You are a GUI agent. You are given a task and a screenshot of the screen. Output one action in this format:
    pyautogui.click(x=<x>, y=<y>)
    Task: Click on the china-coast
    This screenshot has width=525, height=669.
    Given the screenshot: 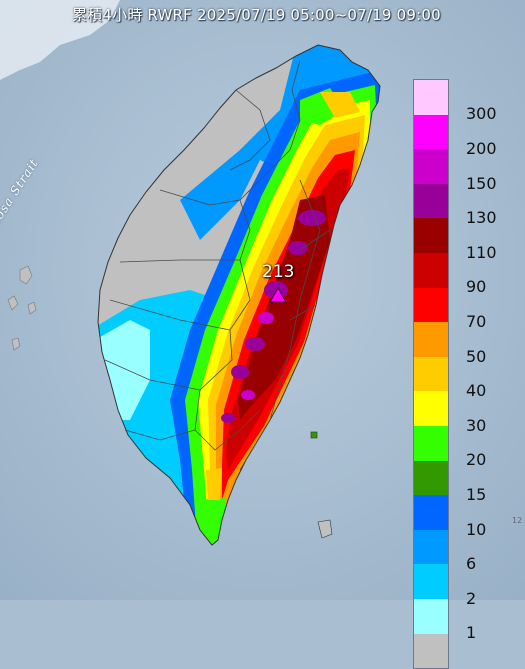 What is the action you would take?
    pyautogui.click(x=60, y=40)
    